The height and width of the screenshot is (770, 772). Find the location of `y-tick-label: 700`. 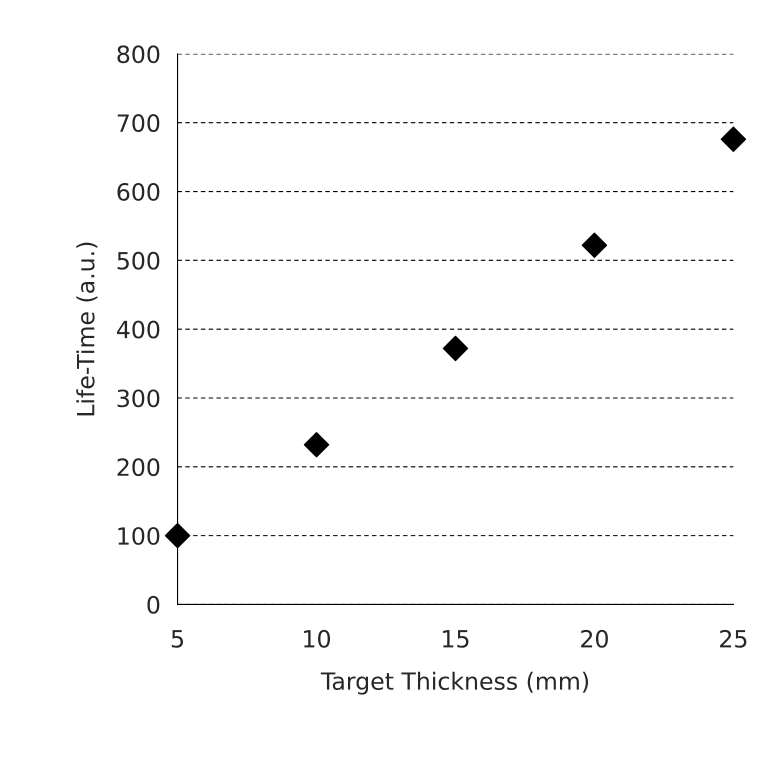

y-tick-label: 700 is located at coordinates (139, 123).